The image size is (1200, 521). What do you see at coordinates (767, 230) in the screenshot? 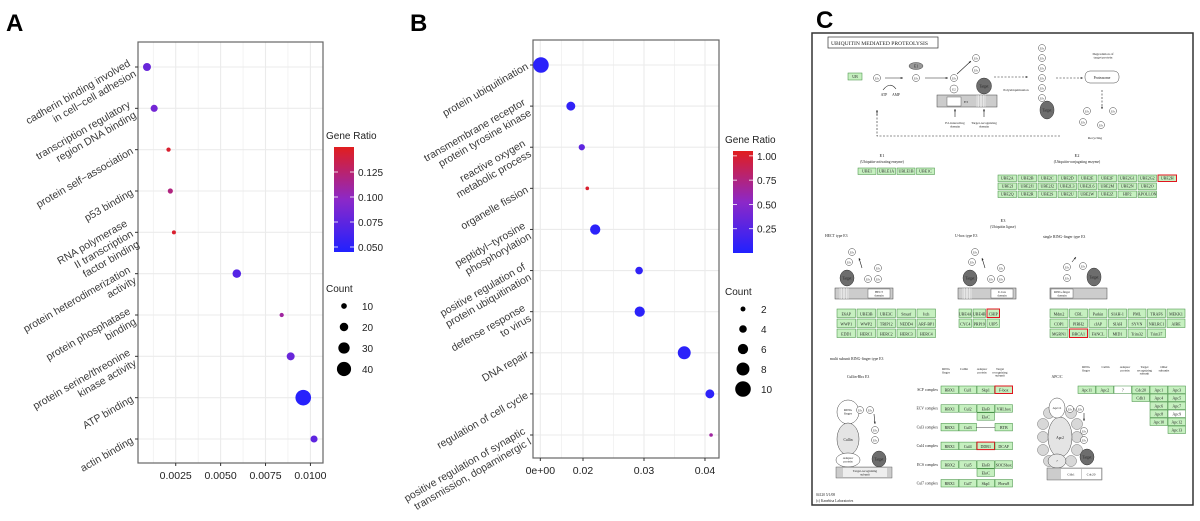
I see `colorbar-label: 0.25` at bounding box center [767, 230].